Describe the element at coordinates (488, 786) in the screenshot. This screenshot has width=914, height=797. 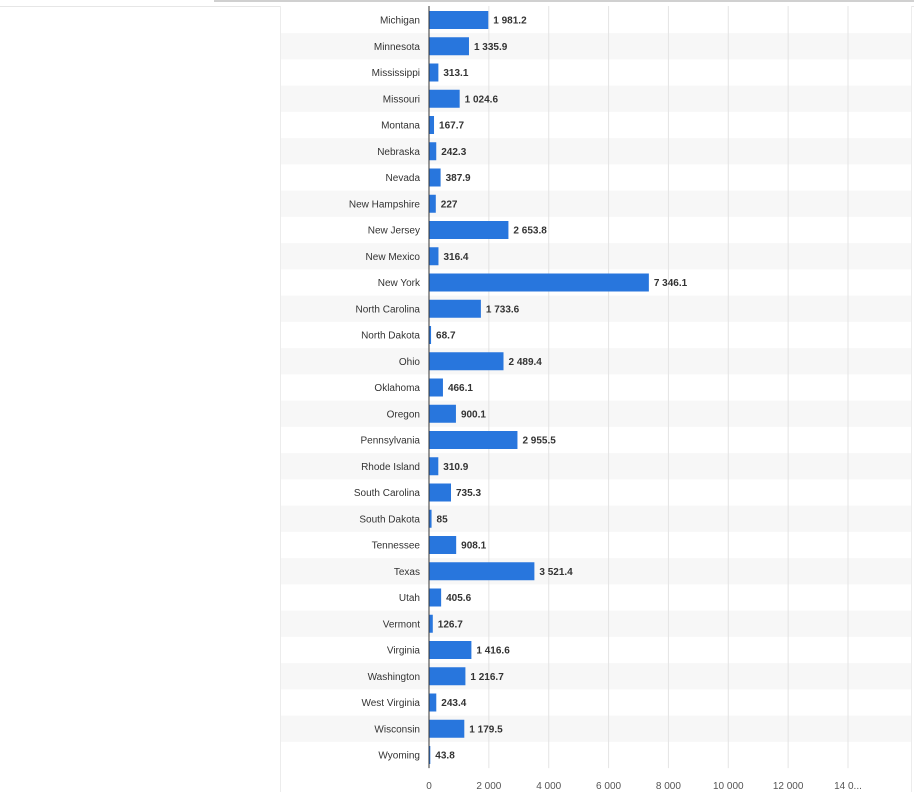
I see `x-tick-label: 2 000` at that location.